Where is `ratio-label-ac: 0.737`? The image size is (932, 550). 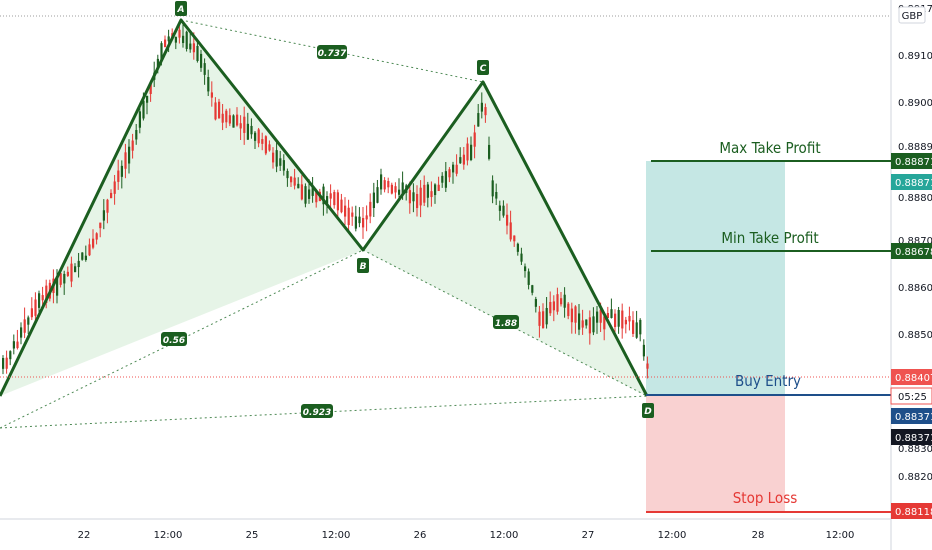
ratio-label-ac: 0.737 is located at coordinates (332, 52).